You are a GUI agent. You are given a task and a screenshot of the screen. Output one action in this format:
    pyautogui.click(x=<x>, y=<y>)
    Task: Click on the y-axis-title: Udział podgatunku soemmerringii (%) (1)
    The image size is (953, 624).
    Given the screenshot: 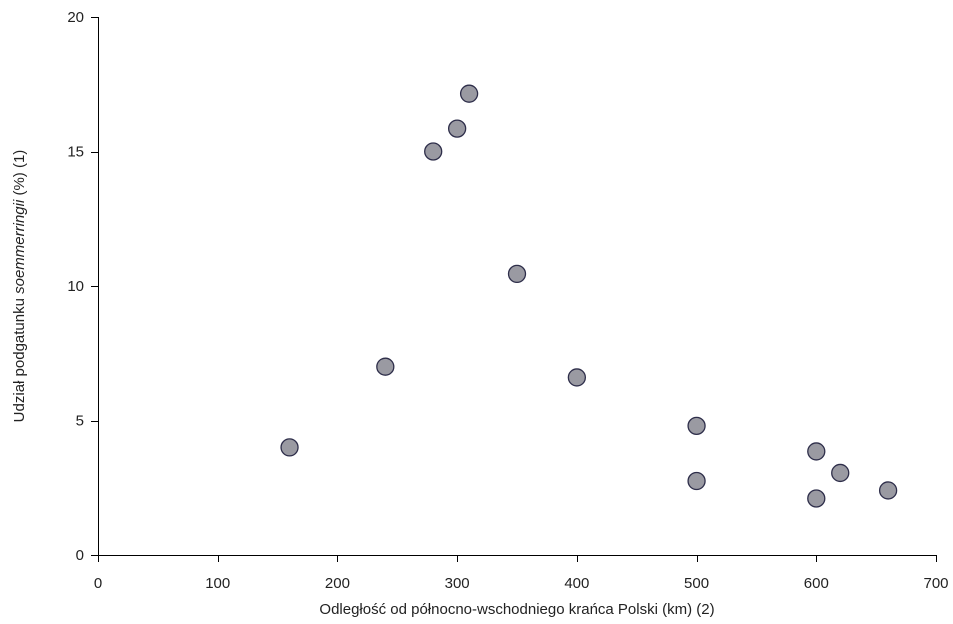 What is the action you would take?
    pyautogui.click(x=19, y=286)
    